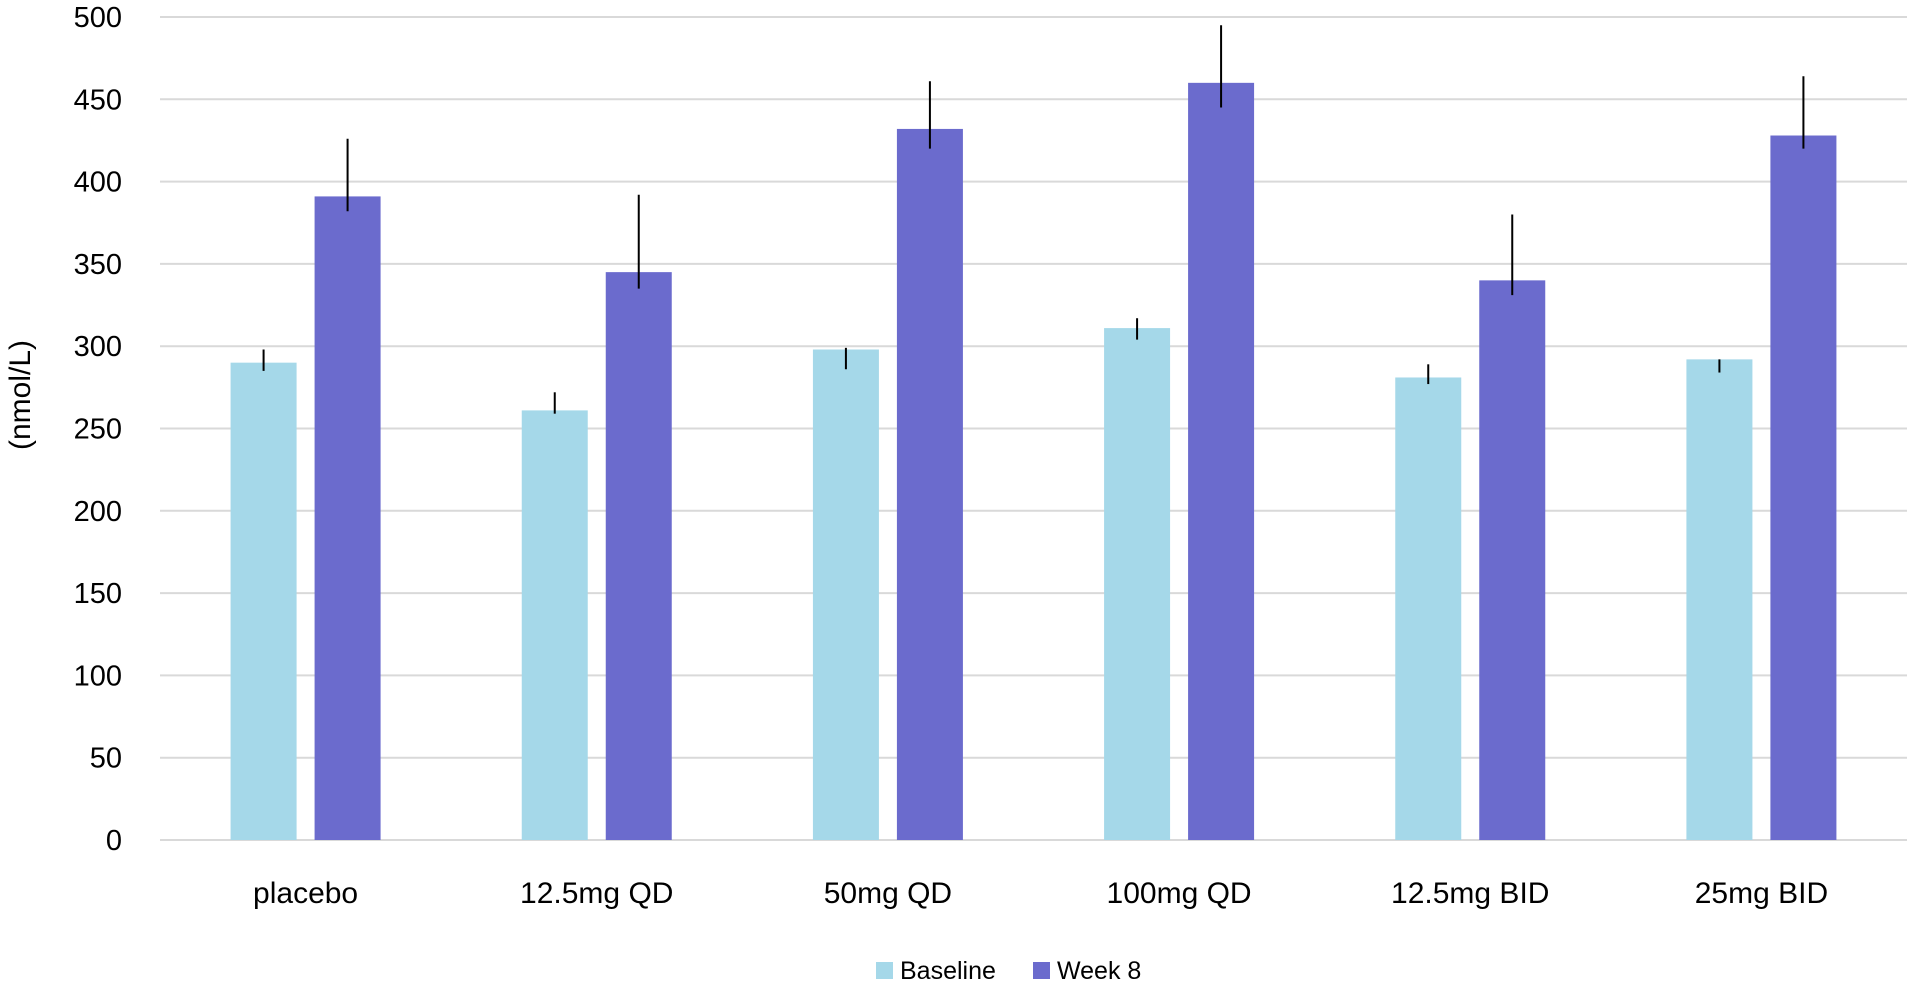 The height and width of the screenshot is (983, 1907). Describe the element at coordinates (1179, 893) in the screenshot. I see `x-tick-label: 100mg QD` at that location.